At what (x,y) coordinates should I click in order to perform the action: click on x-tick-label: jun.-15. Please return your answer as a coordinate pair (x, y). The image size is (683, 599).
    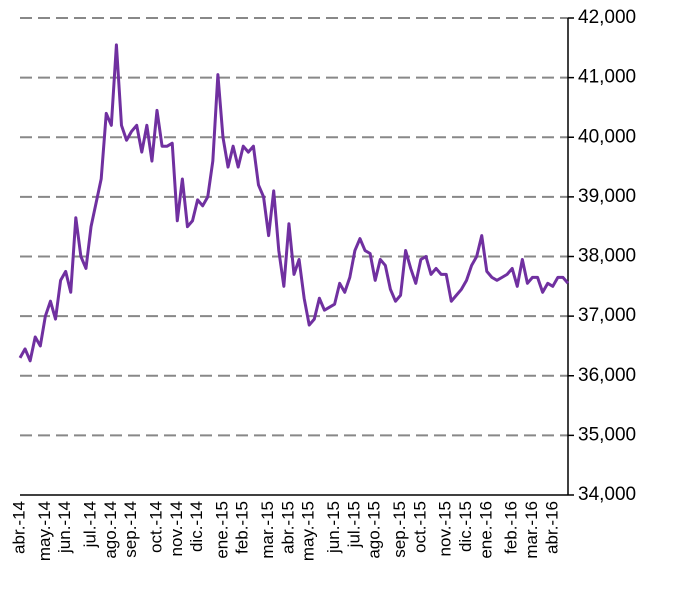
    Looking at the image, I should click on (333, 527).